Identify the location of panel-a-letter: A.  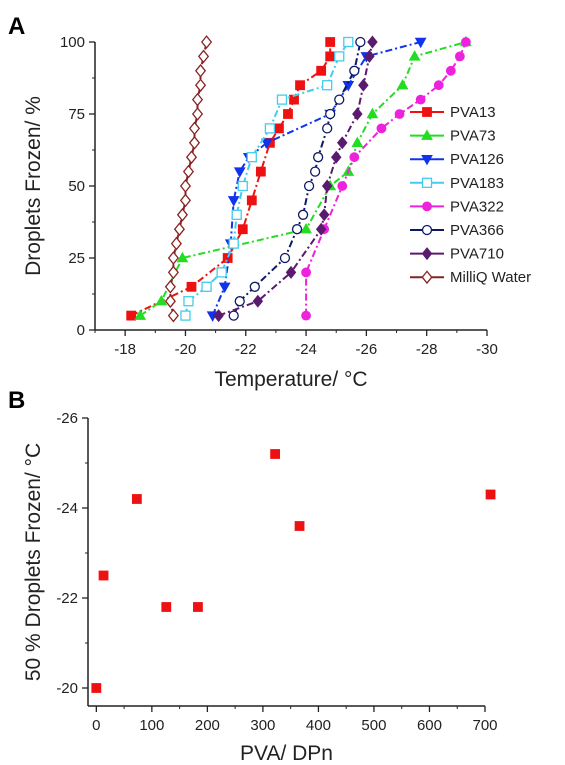
(16, 26).